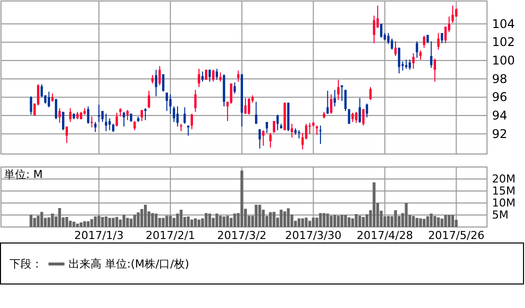 This screenshot has height=308, width=525. I want to click on x-tick-label: 2017/5/26, so click(456, 235).